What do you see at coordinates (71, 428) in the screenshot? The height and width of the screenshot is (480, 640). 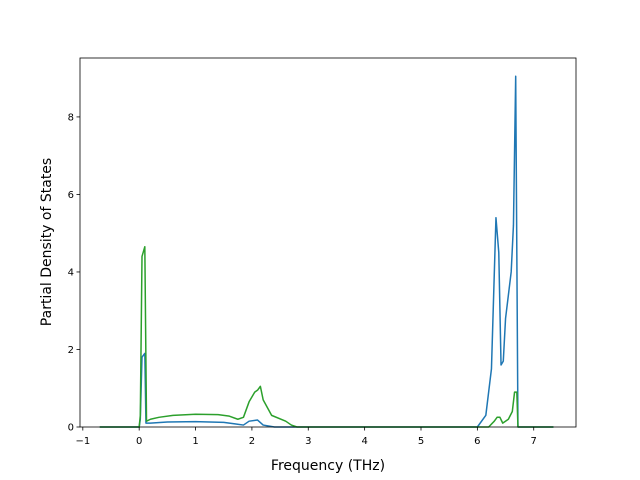 I see `y-tick-label: 0` at bounding box center [71, 428].